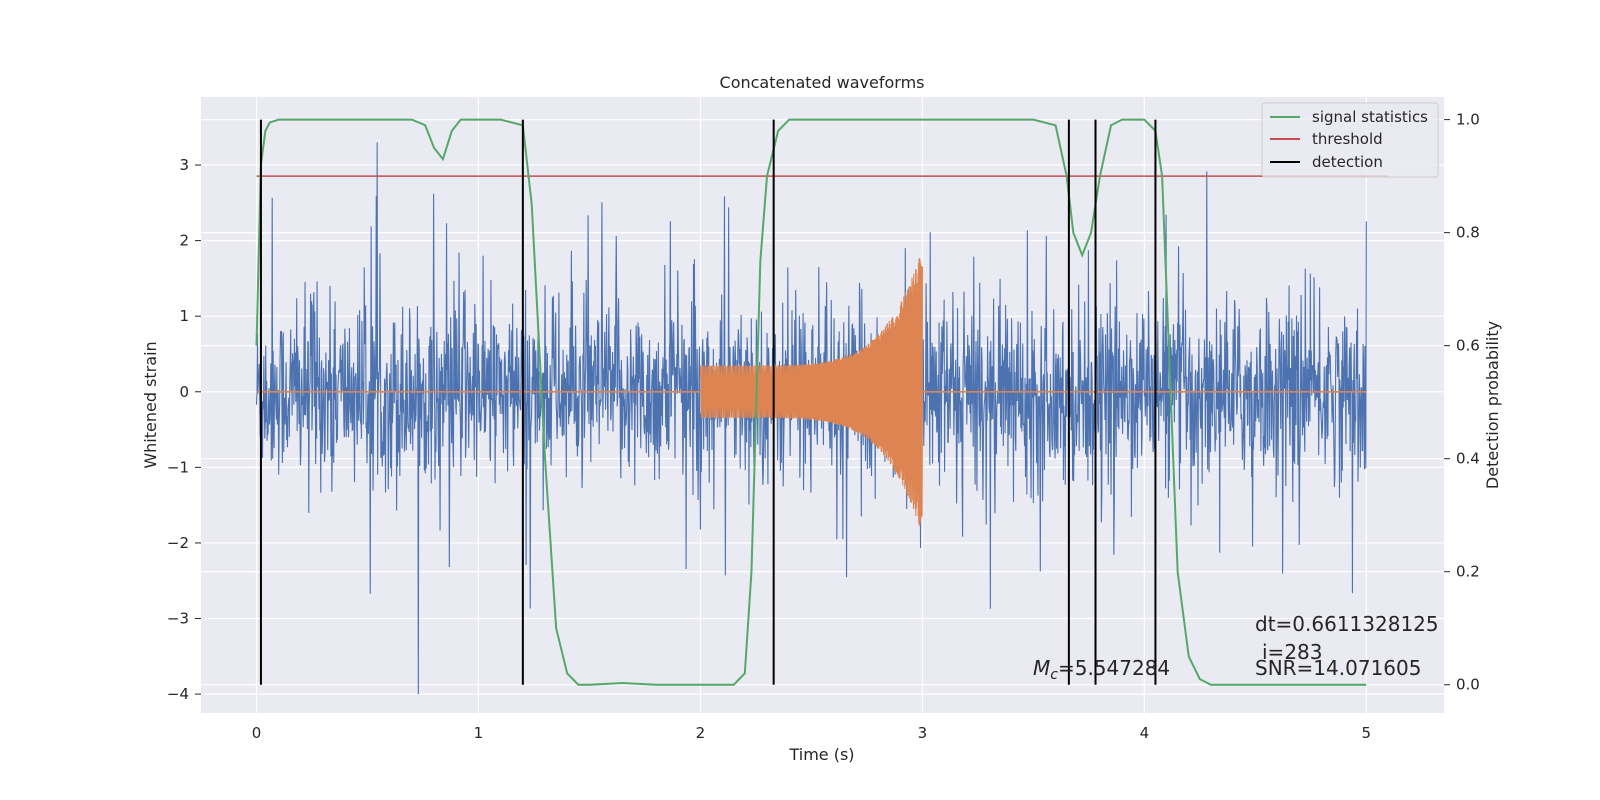  I want to click on y2-tick-label-2: 0.6, so click(1468, 346).